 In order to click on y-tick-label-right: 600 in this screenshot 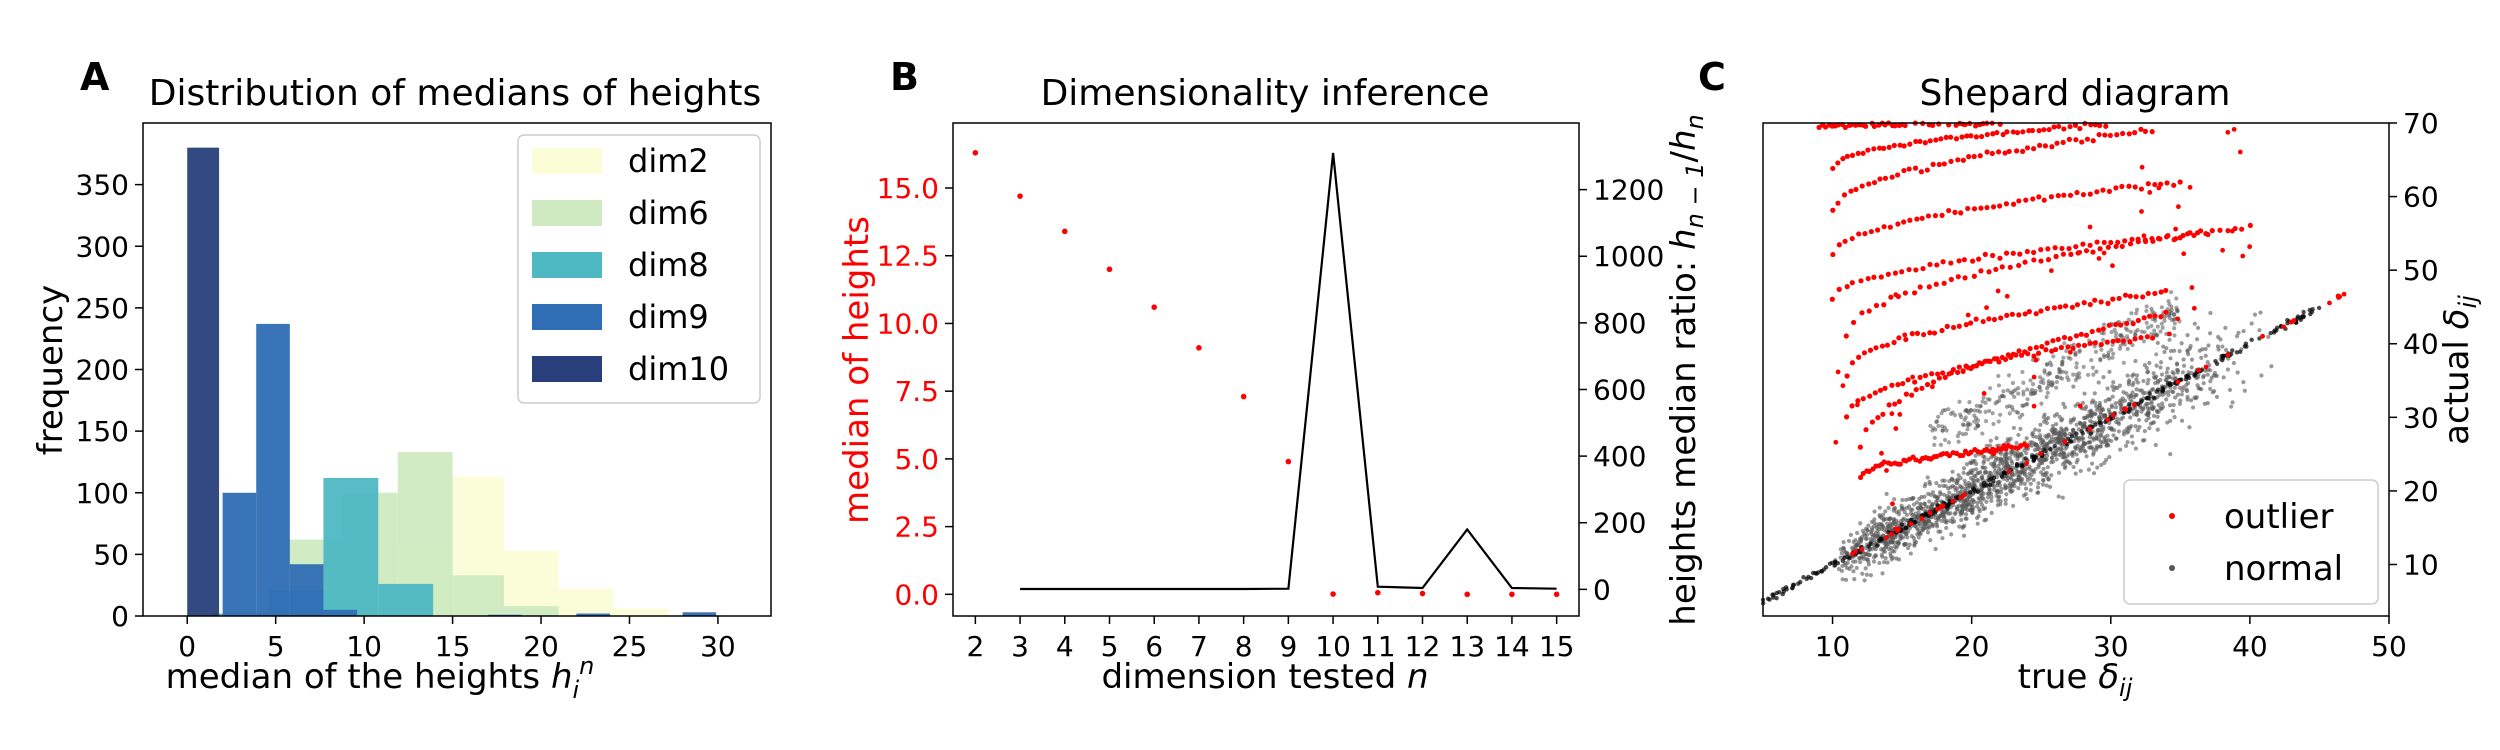, I will do `click(1619, 389)`.